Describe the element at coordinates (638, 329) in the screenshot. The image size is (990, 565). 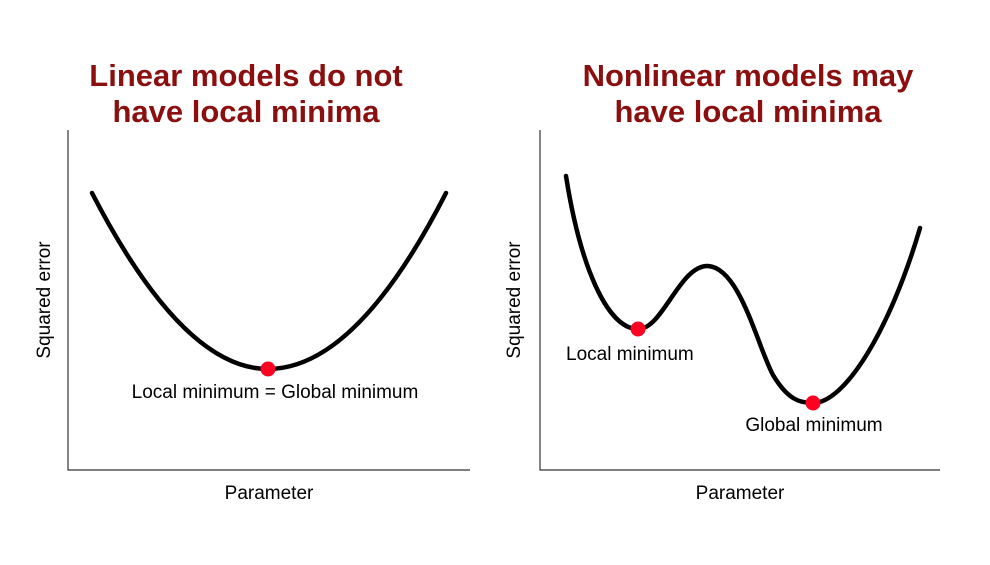
I see `local-minimum-marker` at that location.